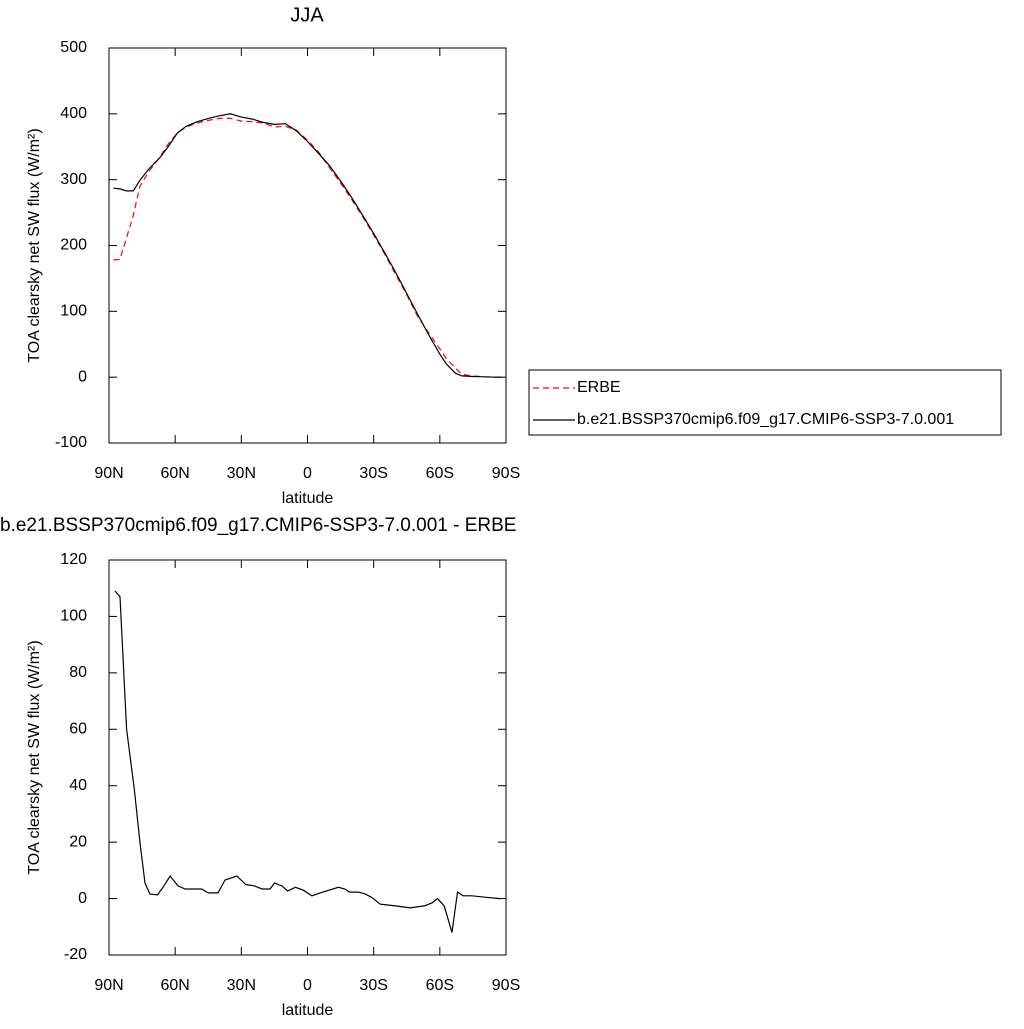 The width and height of the screenshot is (1024, 1029). What do you see at coordinates (765, 402) in the screenshot?
I see `legend-box` at bounding box center [765, 402].